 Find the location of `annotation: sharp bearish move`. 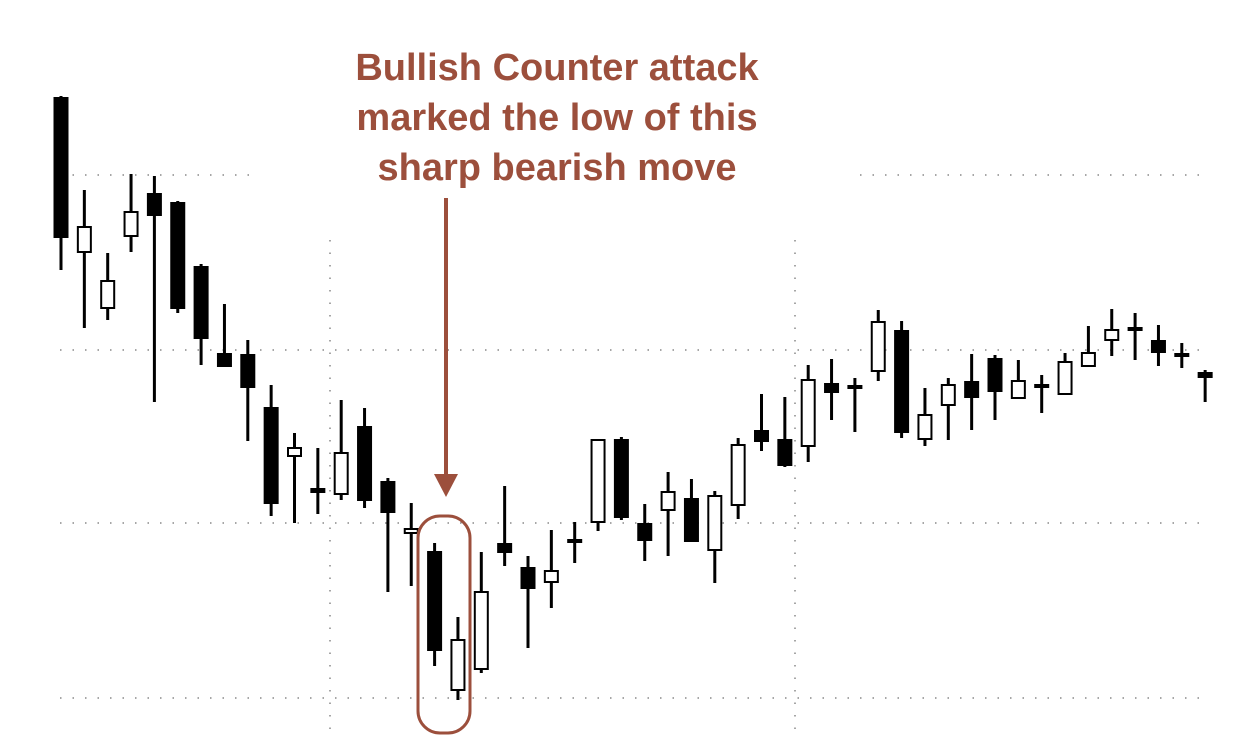

annotation: sharp bearish move is located at coordinates (556, 168).